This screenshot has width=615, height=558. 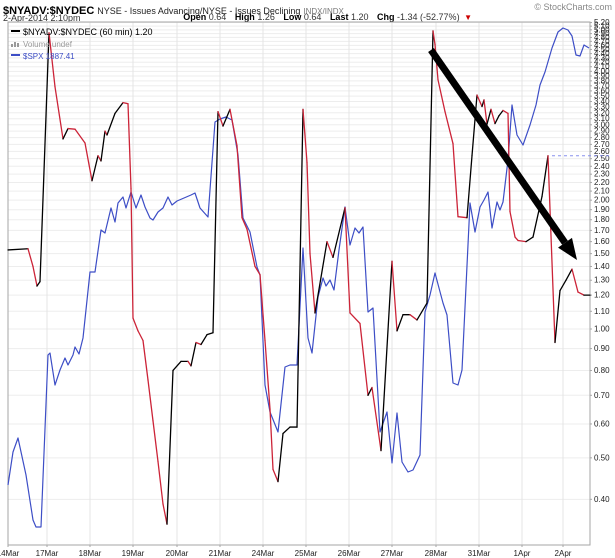 I want to click on volume-bars-icon, so click(x=15, y=42).